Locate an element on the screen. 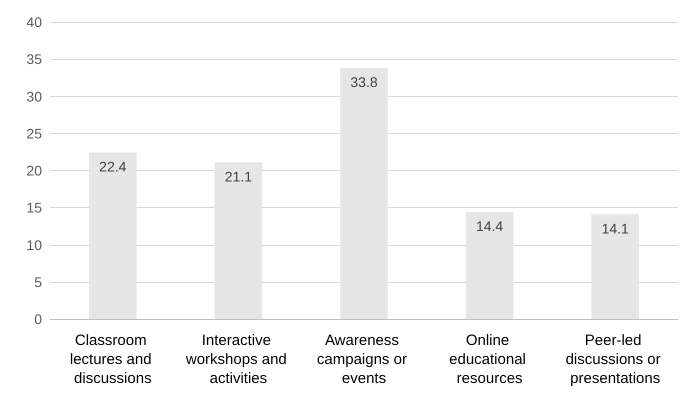  y-tick-label: 10 is located at coordinates (34, 244).